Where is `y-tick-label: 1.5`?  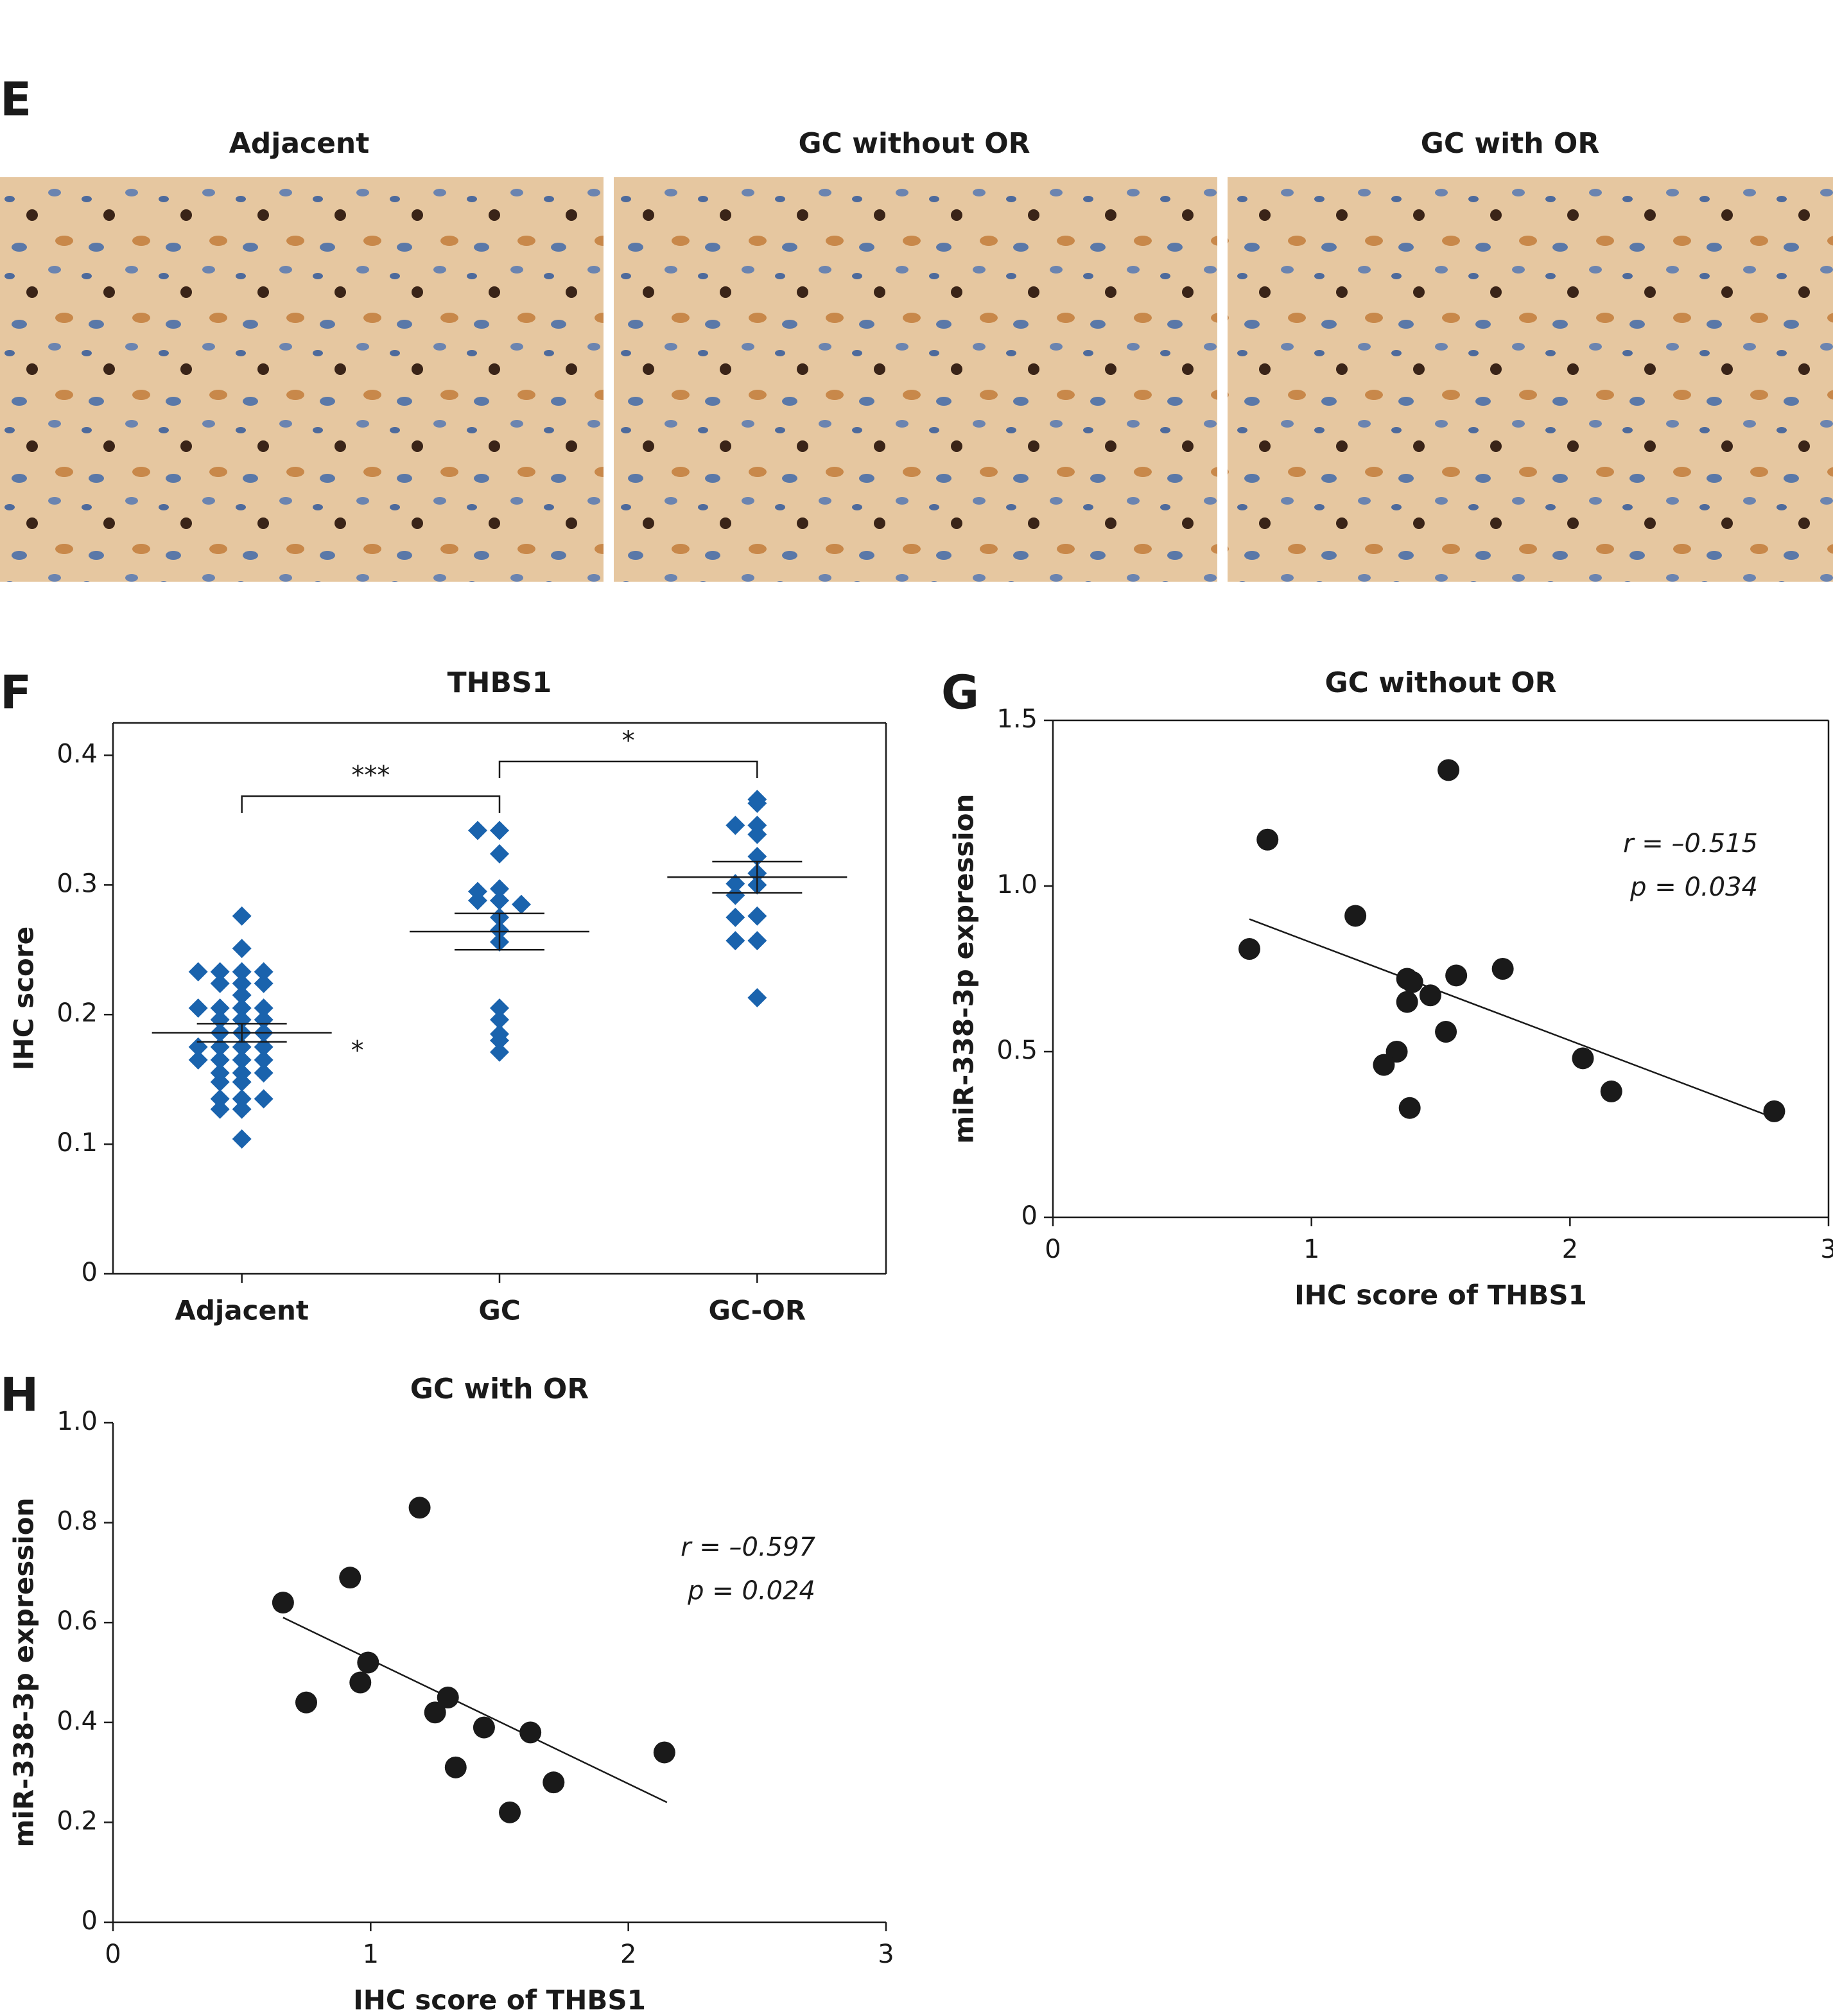
y-tick-label: 1.5 is located at coordinates (1017, 719).